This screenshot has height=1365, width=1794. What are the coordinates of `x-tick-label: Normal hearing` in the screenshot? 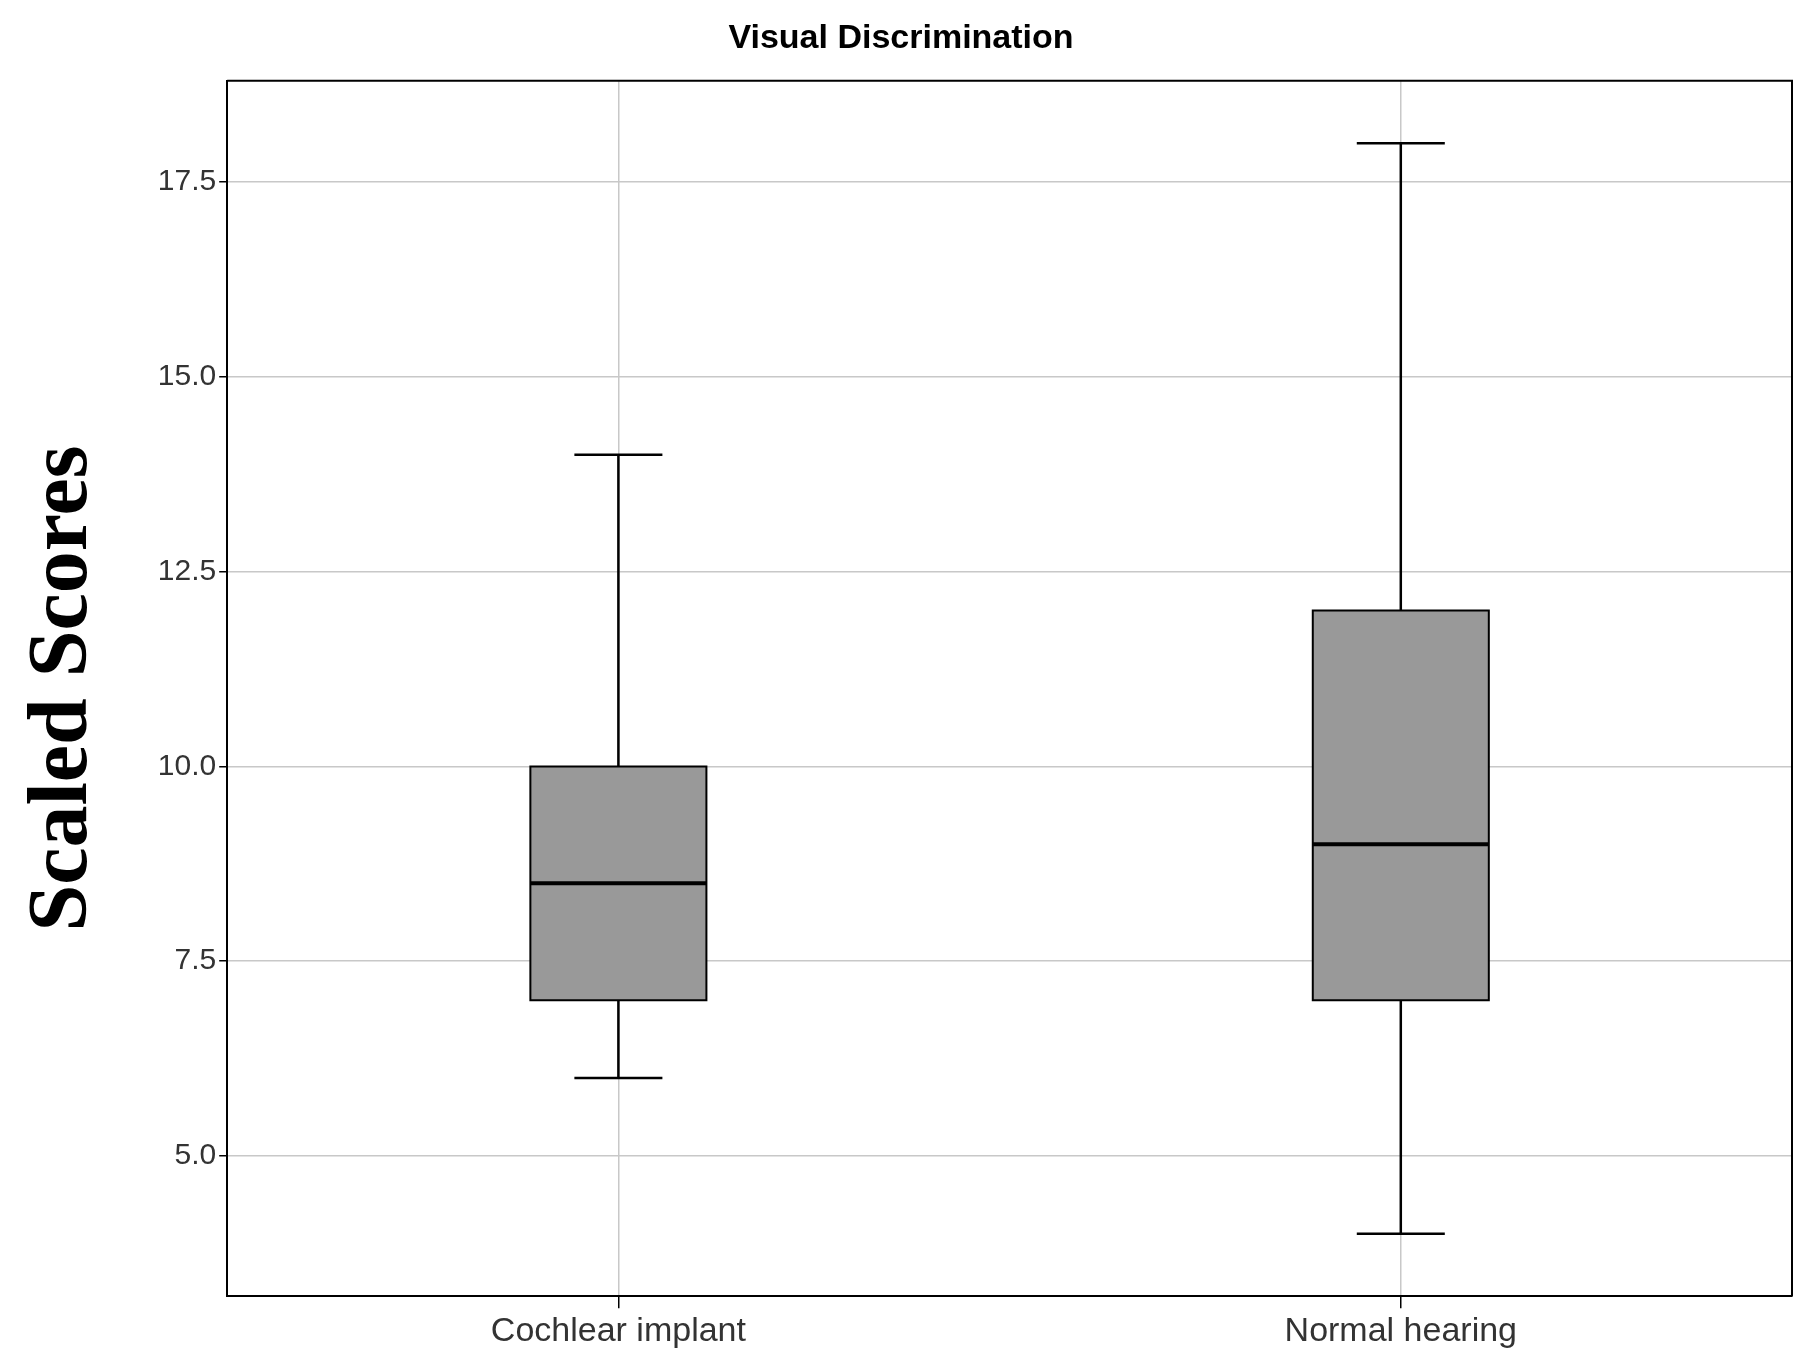 It's located at (1401, 1328).